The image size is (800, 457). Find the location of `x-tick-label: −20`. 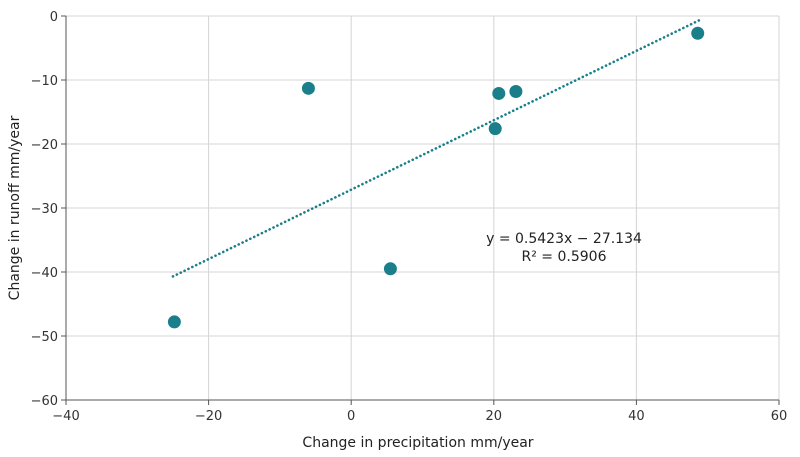

x-tick-label: −20 is located at coordinates (208, 416).